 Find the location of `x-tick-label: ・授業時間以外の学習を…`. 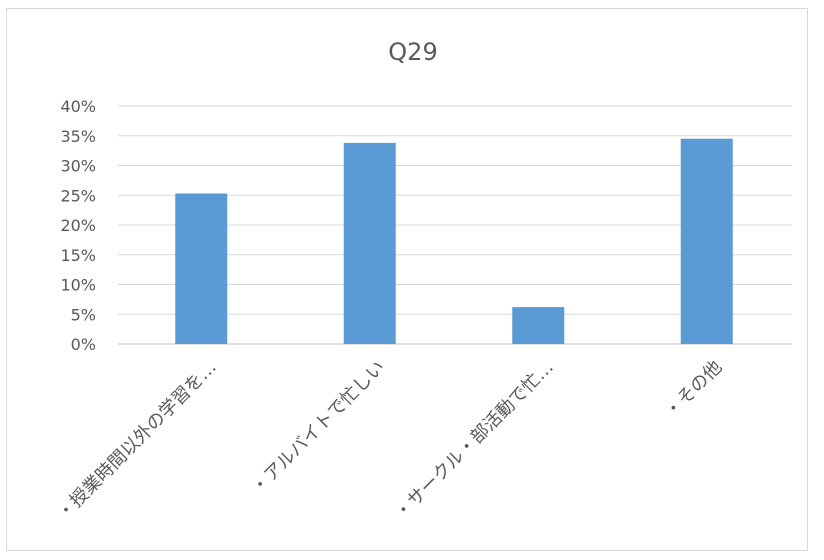

x-tick-label: ・授業時間以外の学習を… is located at coordinates (137, 441).